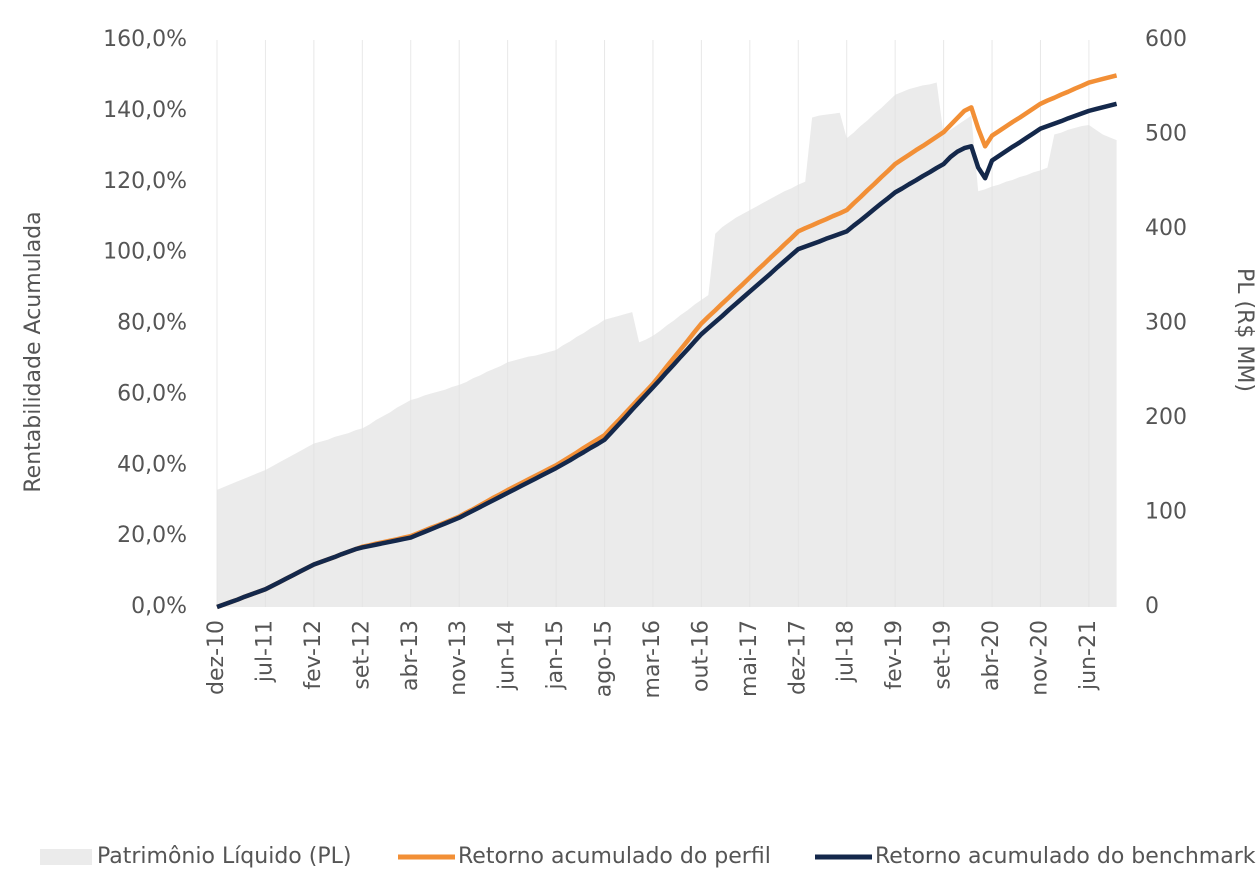 This screenshot has height=869, width=1259. What do you see at coordinates (159, 606) in the screenshot?
I see `y-tick-label: 0,0%` at bounding box center [159, 606].